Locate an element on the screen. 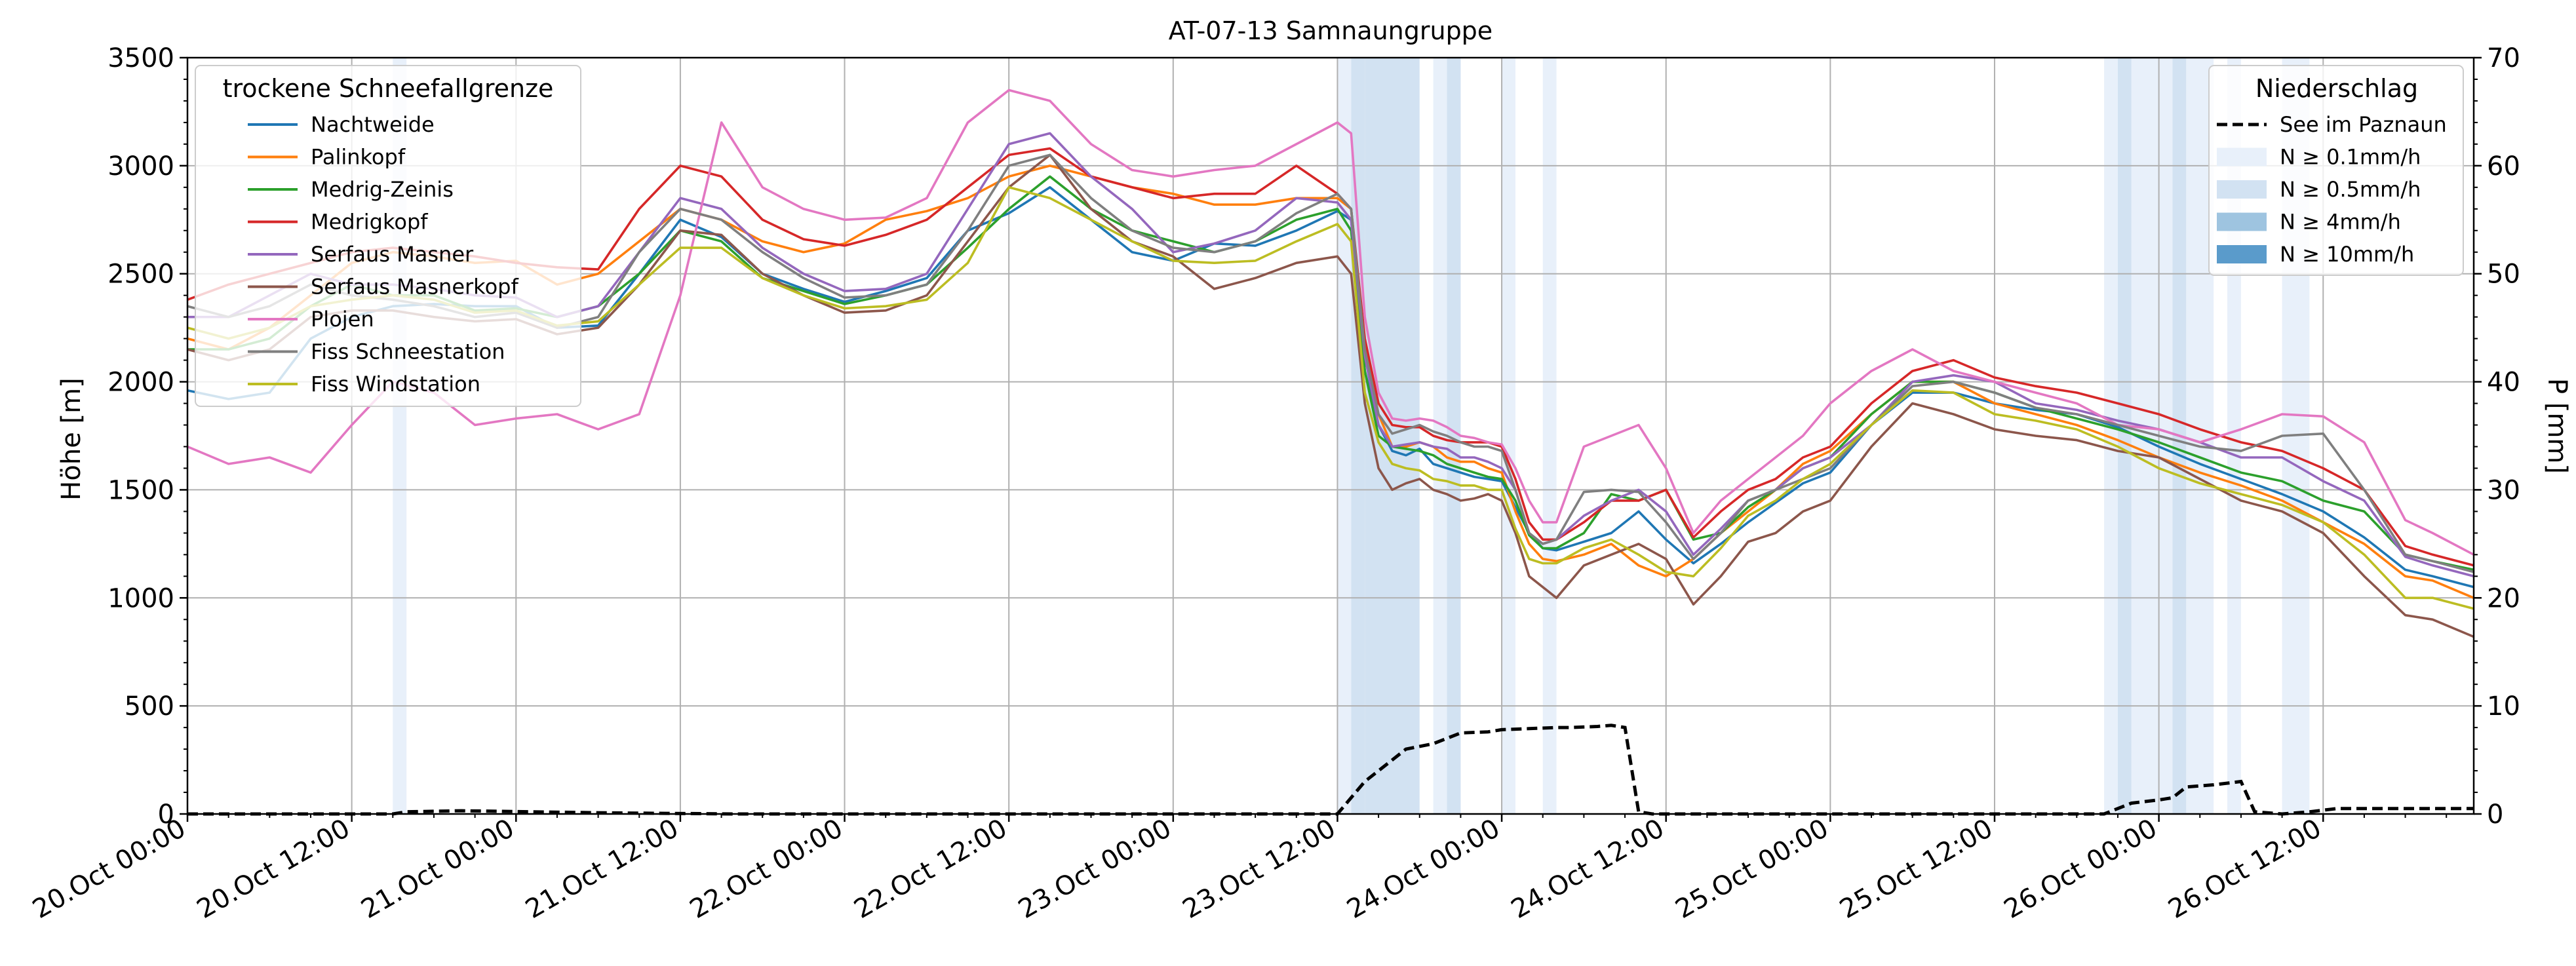 The width and height of the screenshot is (2576, 966). legend-label: Fiss Windstation is located at coordinates (395, 384).